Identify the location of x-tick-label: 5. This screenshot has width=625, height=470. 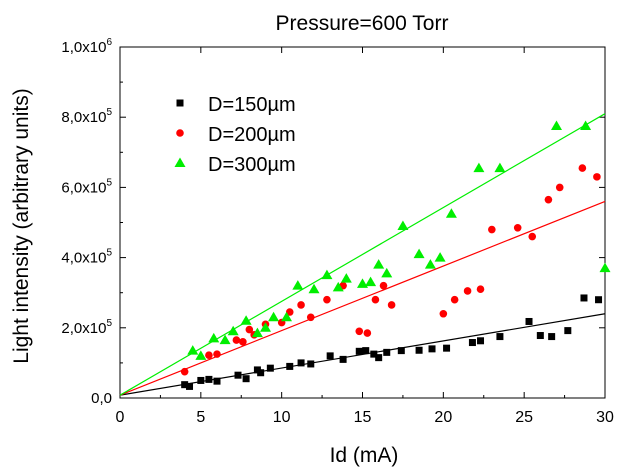
(200, 417).